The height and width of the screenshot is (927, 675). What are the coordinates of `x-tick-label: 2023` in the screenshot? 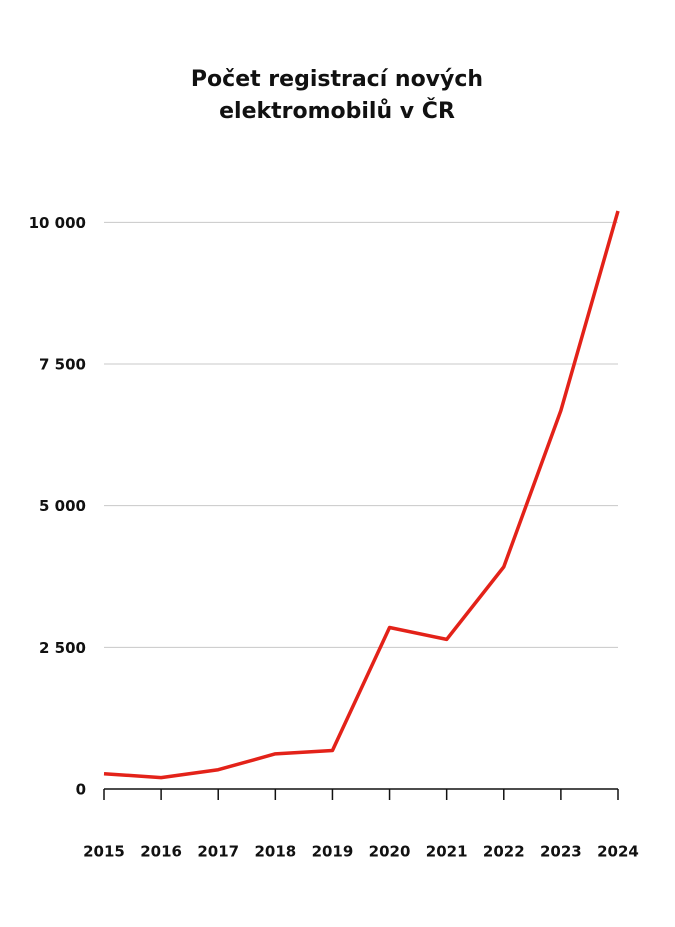 It's located at (561, 852).